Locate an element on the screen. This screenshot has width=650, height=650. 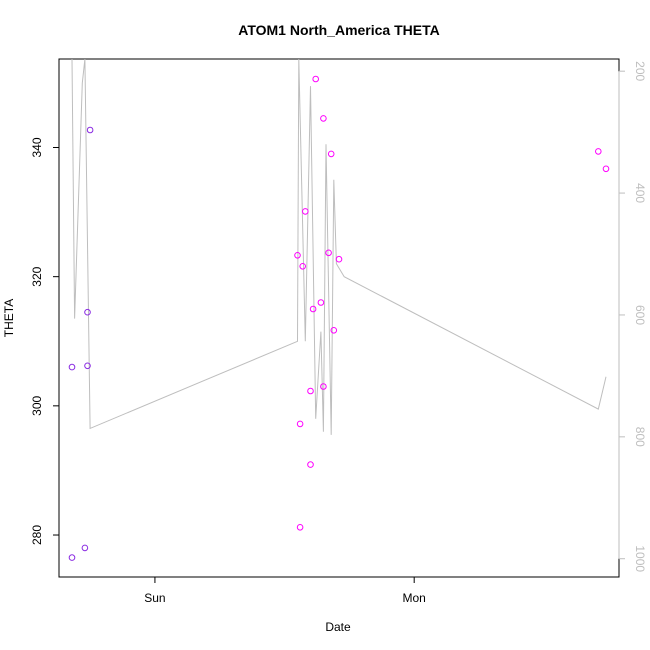
right-y-tick-label: 200 is located at coordinates (640, 71).